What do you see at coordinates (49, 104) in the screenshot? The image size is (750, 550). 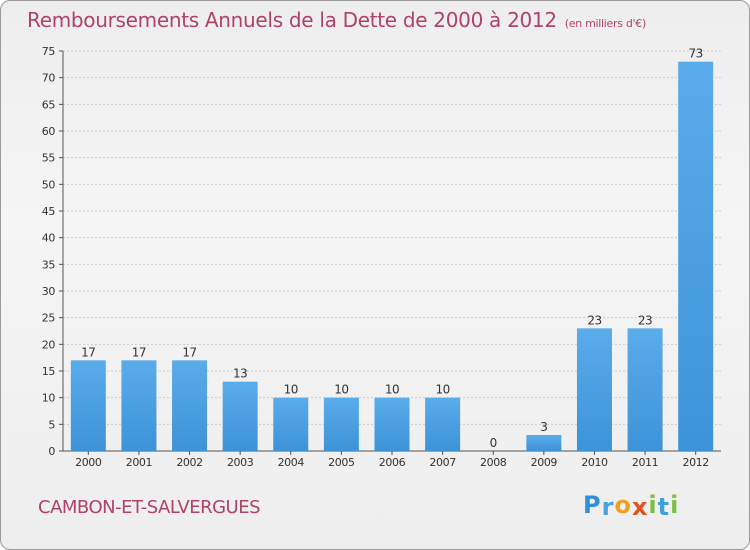 I see `y-tick-label: 65` at bounding box center [49, 104].